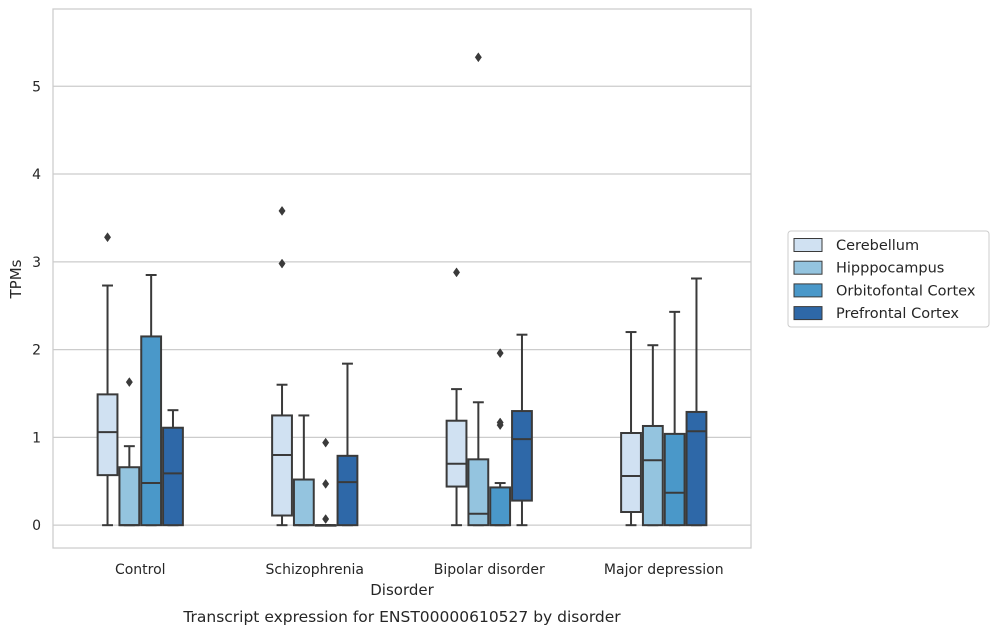 Image resolution: width=999 pixels, height=634 pixels. I want to click on x-tick-label: Schizophrenia, so click(315, 570).